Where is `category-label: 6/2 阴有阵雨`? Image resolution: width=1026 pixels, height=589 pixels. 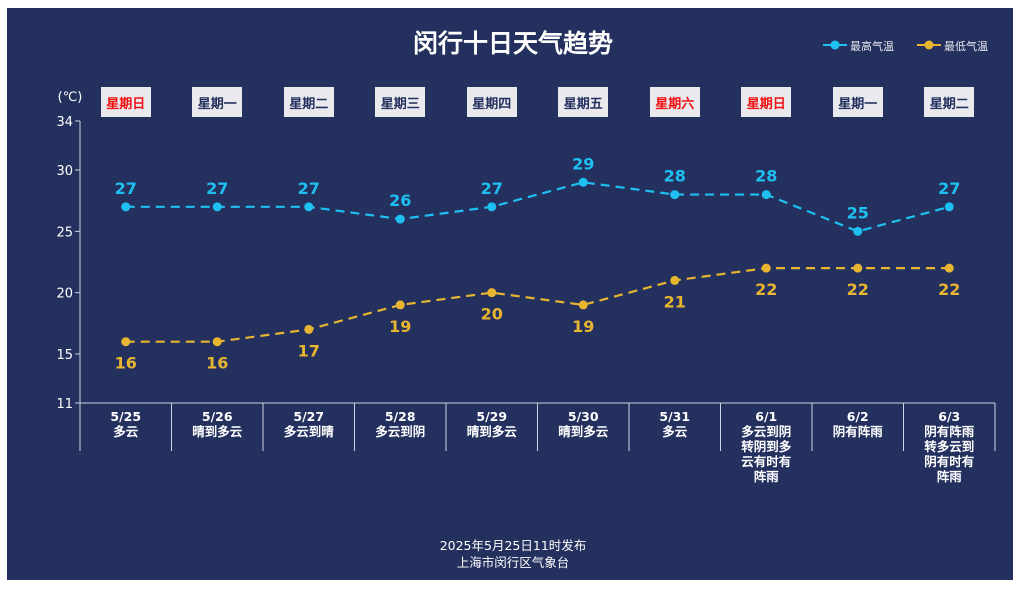 category-label: 6/2 阴有阵雨 is located at coordinates (858, 424).